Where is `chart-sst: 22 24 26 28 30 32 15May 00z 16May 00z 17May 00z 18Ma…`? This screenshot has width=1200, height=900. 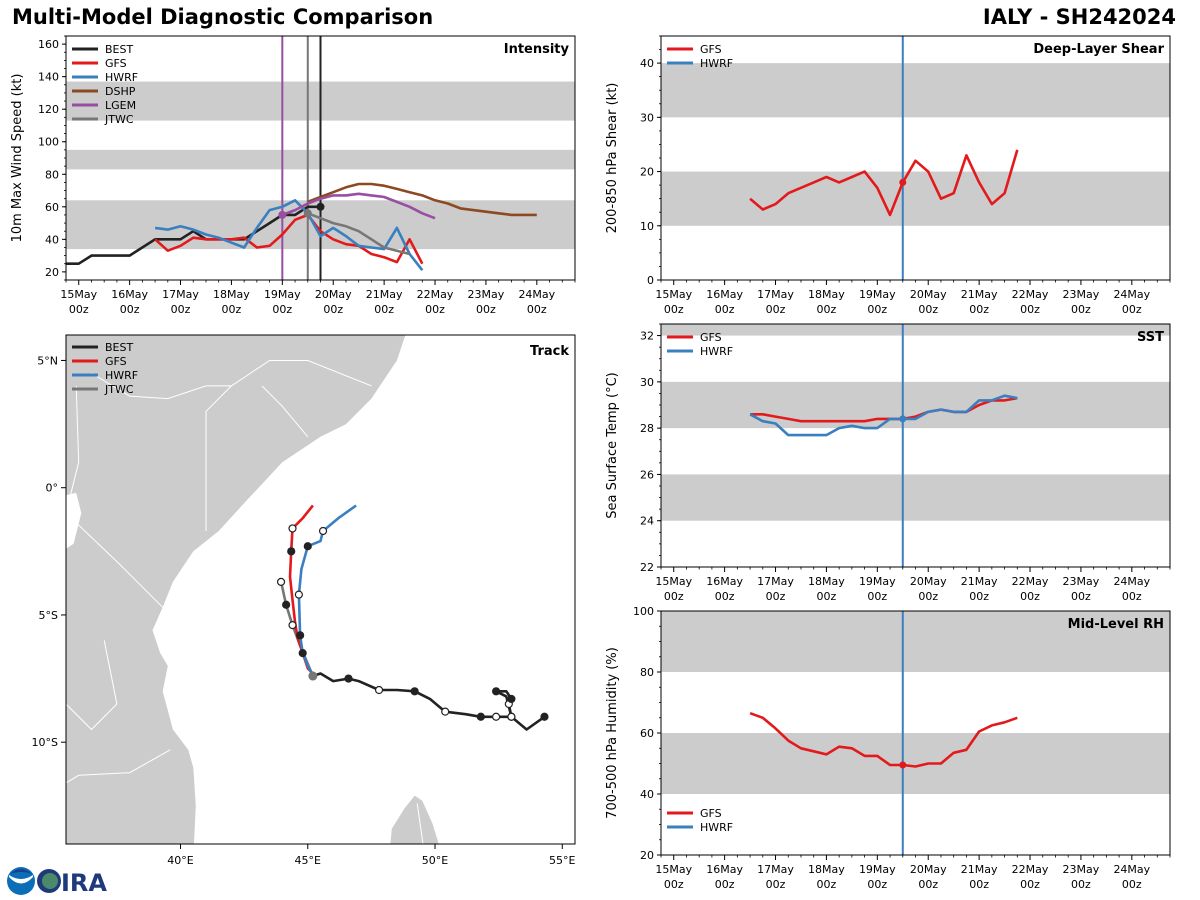
chart-sst: 22 24 26 28 30 32 15May 00z 16May 00z 17May 00z 18Ma… is located at coordinates (888, 463).